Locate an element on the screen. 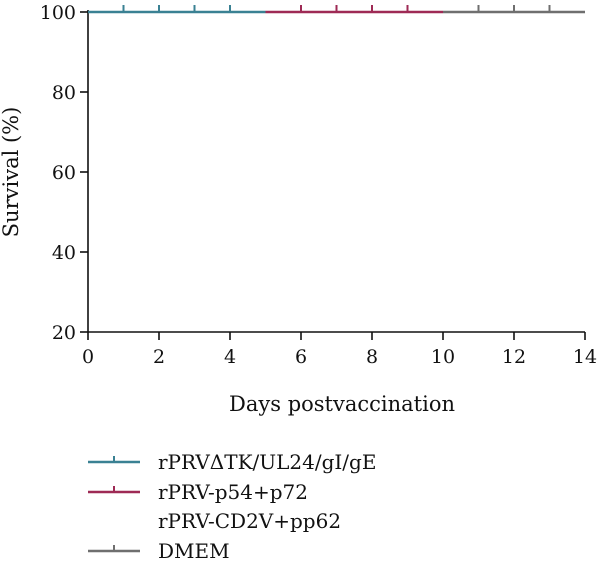  legend-label: rPRVΔTK/UL24/gI/gE is located at coordinates (267, 462).